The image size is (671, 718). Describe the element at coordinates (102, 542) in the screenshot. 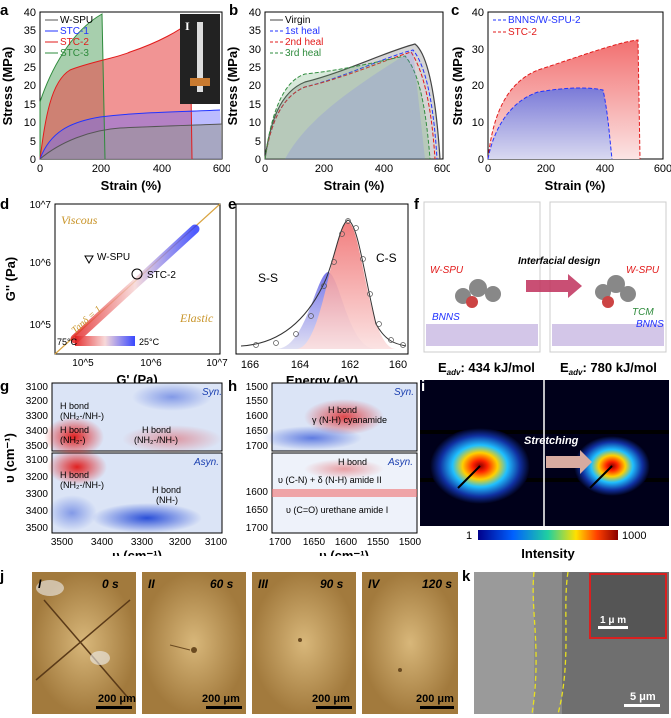

I see `g-x1: 3400` at that location.